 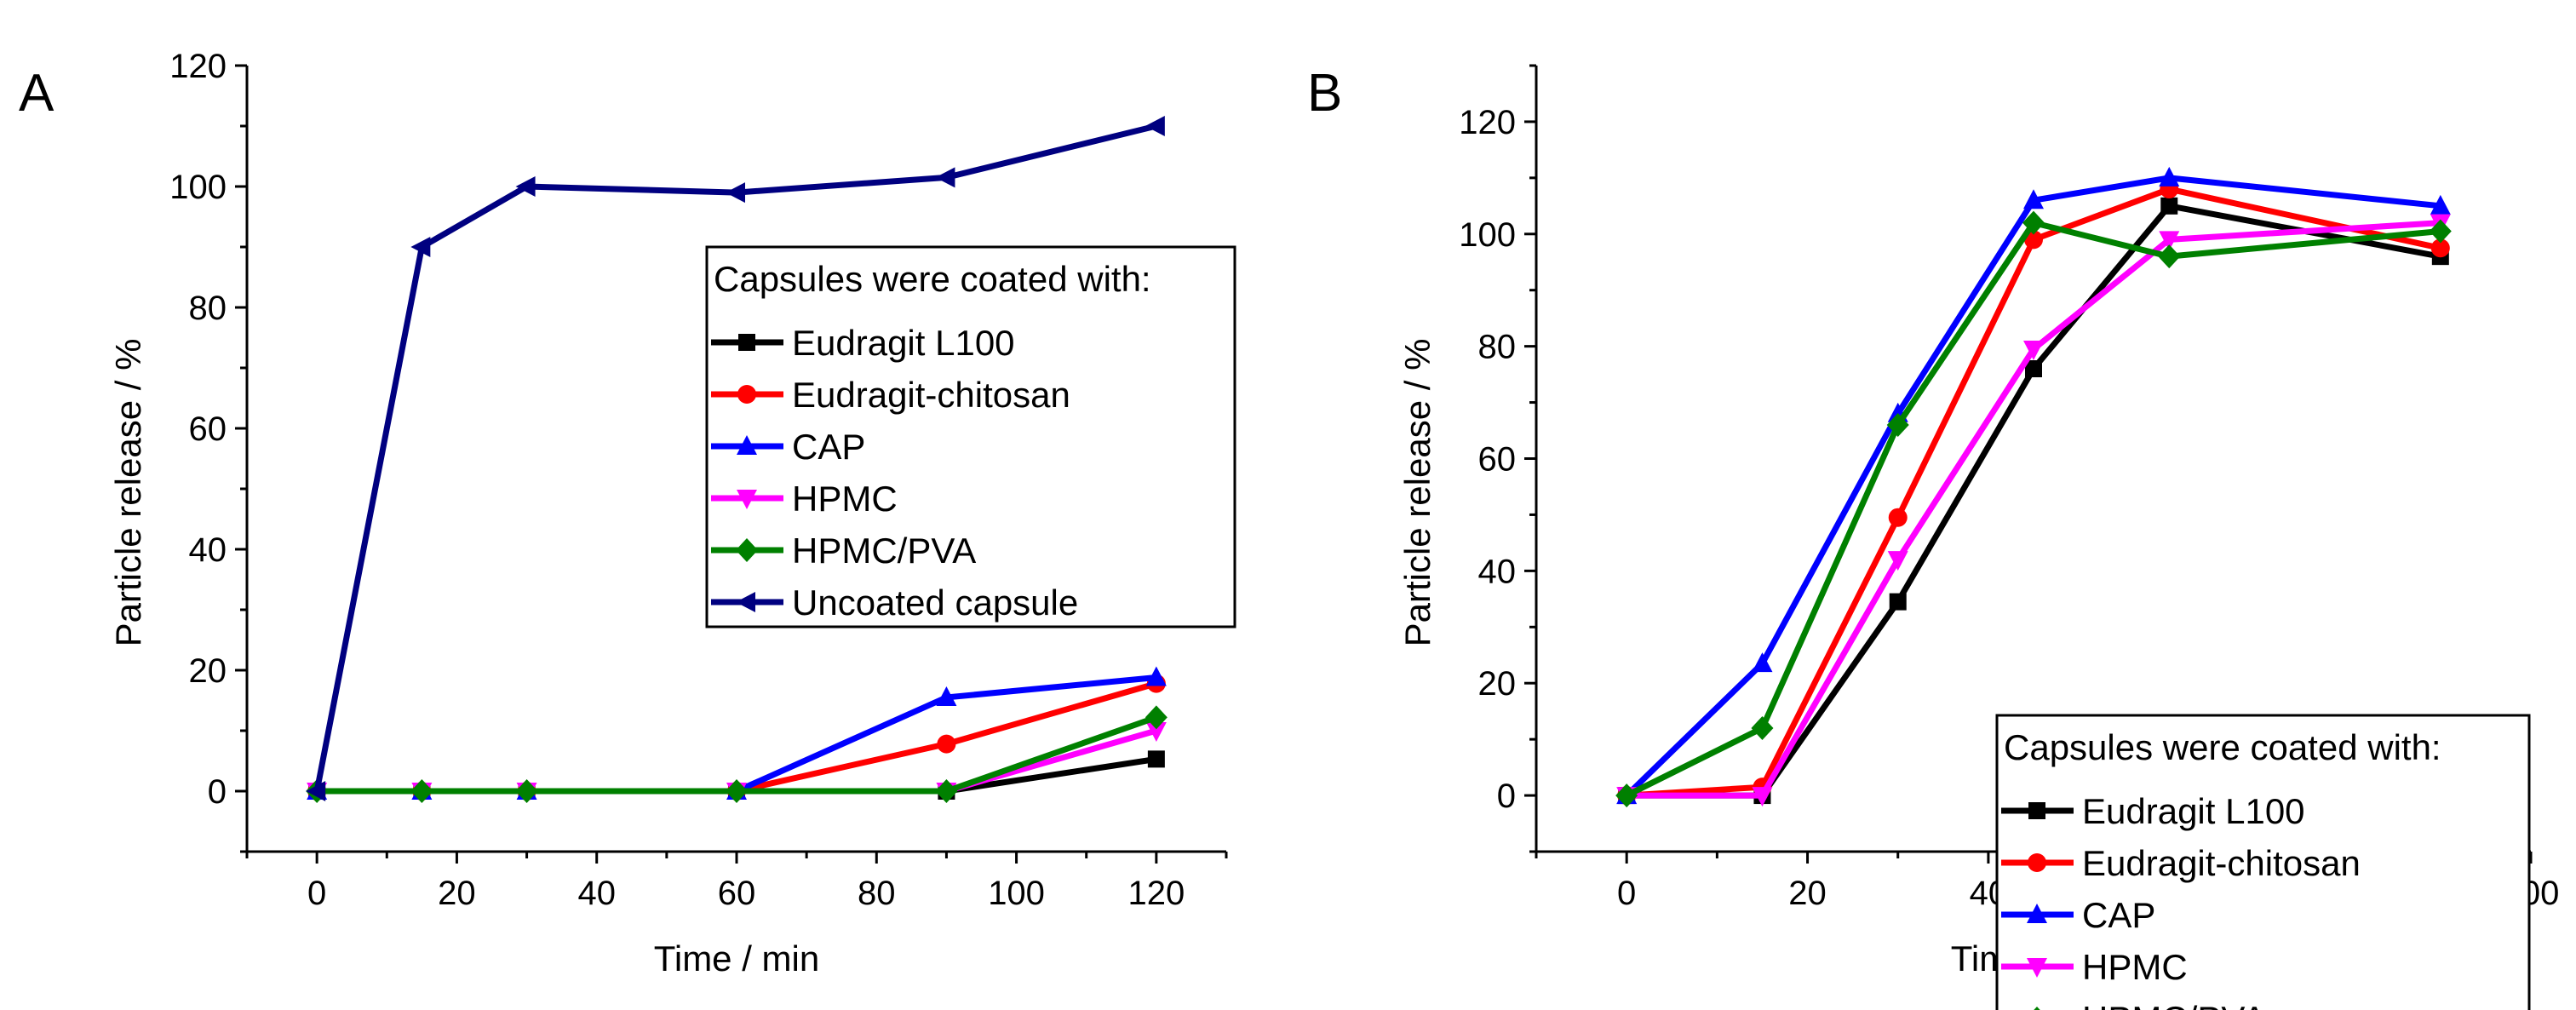 What do you see at coordinates (1016, 893) in the screenshot?
I see `x-tick-label: 100` at bounding box center [1016, 893].